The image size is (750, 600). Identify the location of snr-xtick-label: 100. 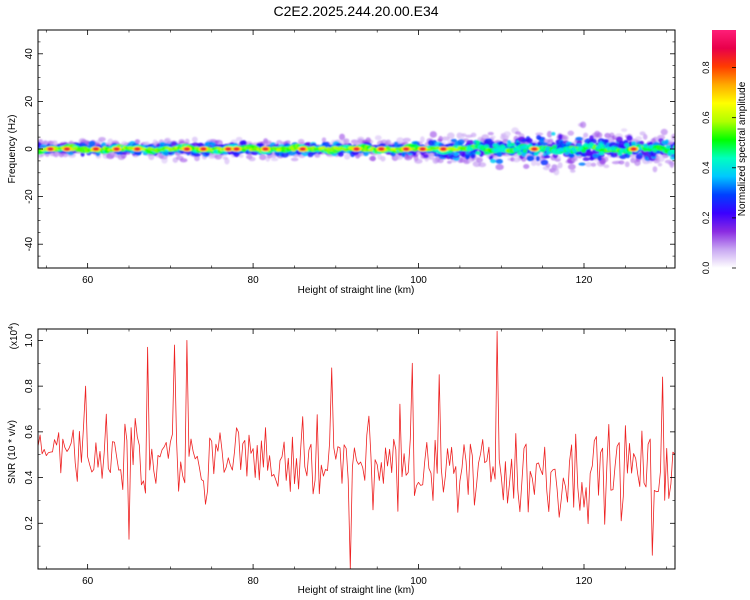
(418, 581).